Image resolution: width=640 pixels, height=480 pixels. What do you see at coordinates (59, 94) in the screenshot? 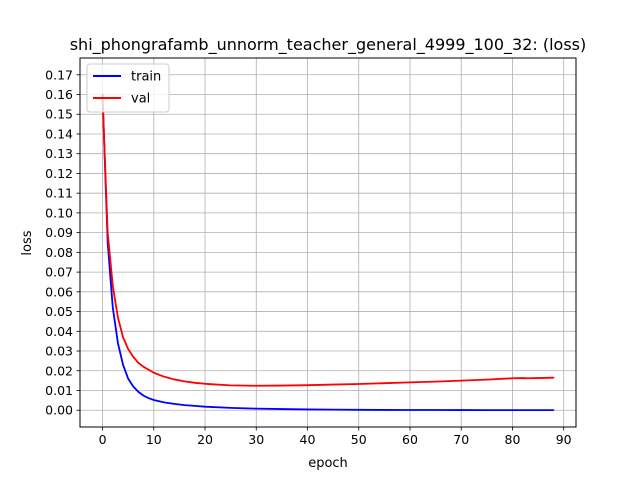
I see `y-tick-label: 0.16` at bounding box center [59, 94].